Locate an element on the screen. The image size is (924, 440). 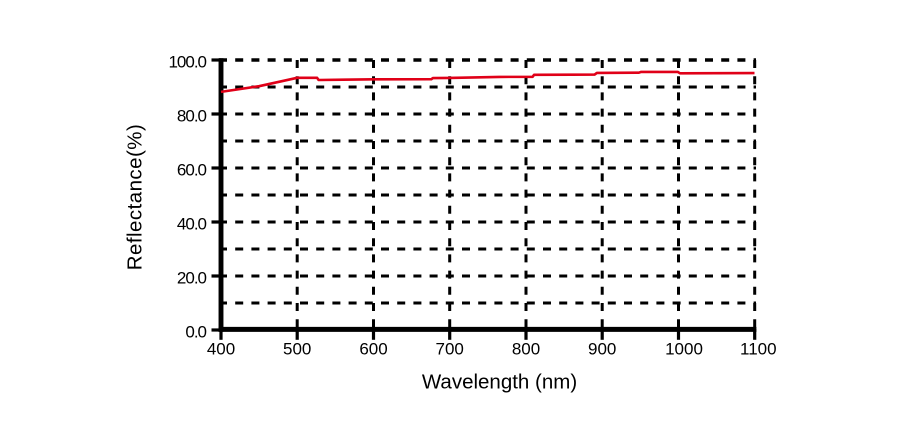
svg-text: 100.0 is located at coordinates (187, 62).